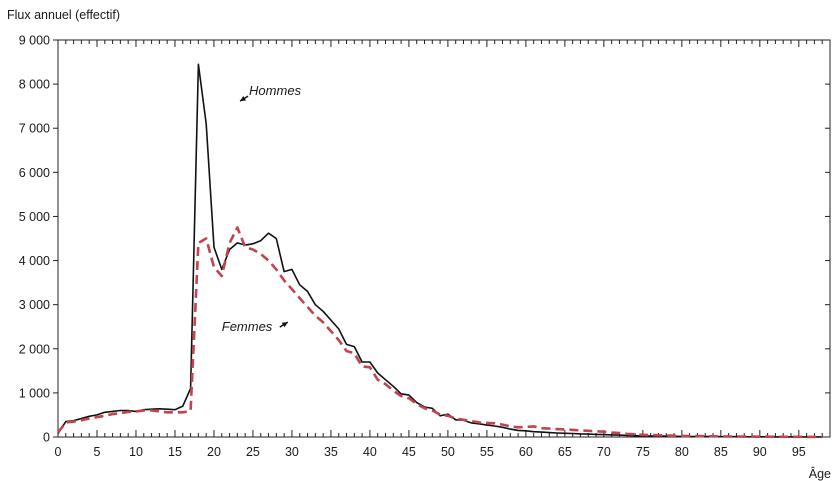  What do you see at coordinates (214, 452) in the screenshot?
I see `x-tick-label: 20` at bounding box center [214, 452].